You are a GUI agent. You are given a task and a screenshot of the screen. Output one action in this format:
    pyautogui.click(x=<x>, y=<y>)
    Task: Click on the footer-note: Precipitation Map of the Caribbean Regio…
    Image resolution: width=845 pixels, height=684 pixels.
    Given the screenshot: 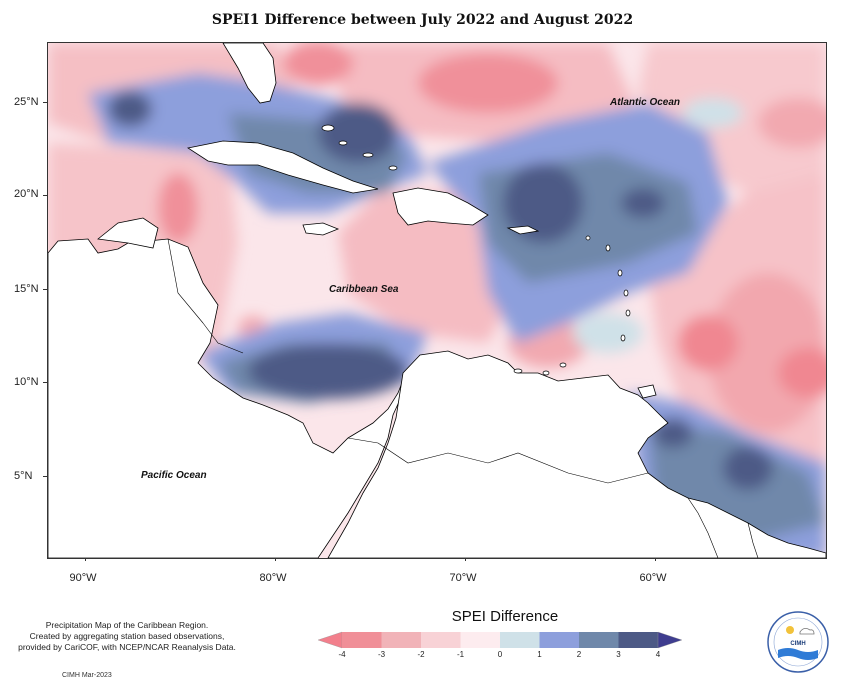 What is the action you would take?
    pyautogui.click(x=127, y=636)
    